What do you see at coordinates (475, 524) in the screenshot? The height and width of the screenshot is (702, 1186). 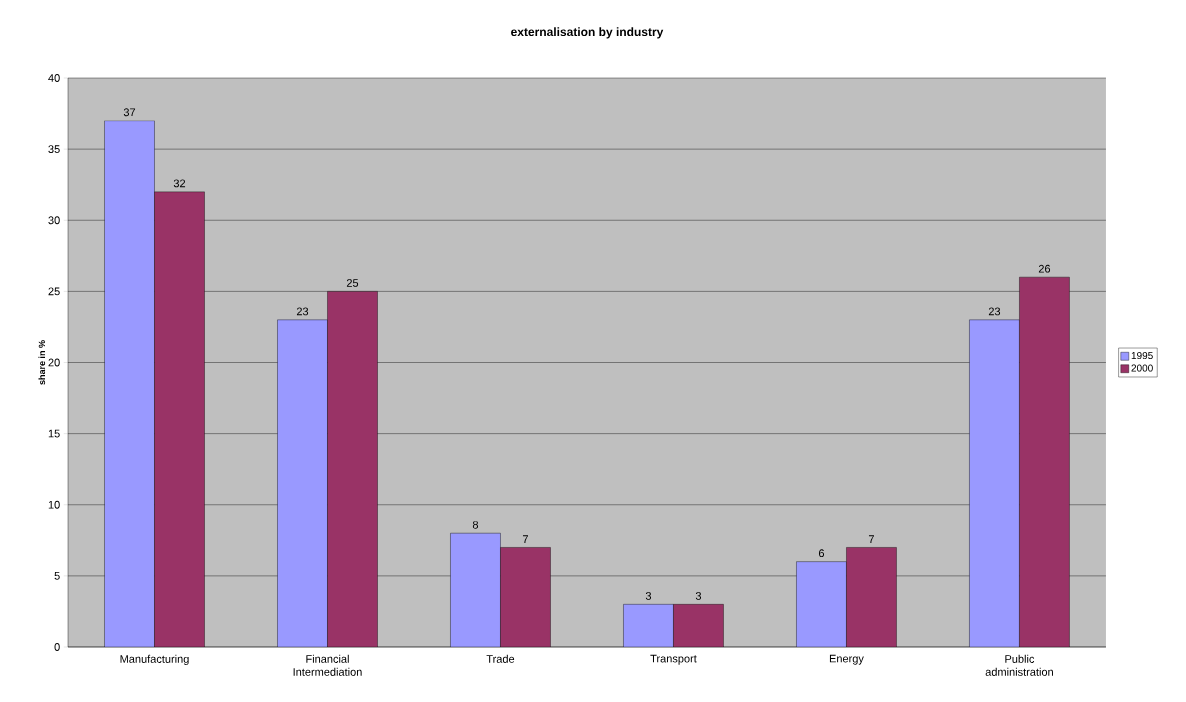 I see `data-label: 8` at bounding box center [475, 524].